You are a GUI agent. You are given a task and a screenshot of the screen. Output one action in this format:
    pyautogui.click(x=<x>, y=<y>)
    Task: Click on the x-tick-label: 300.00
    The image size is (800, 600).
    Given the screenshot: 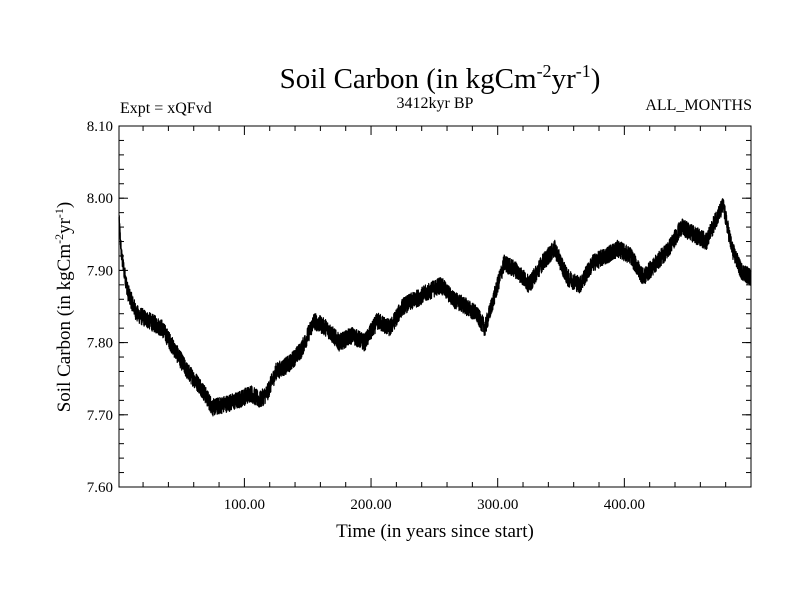 What is the action you would take?
    pyautogui.click(x=497, y=505)
    